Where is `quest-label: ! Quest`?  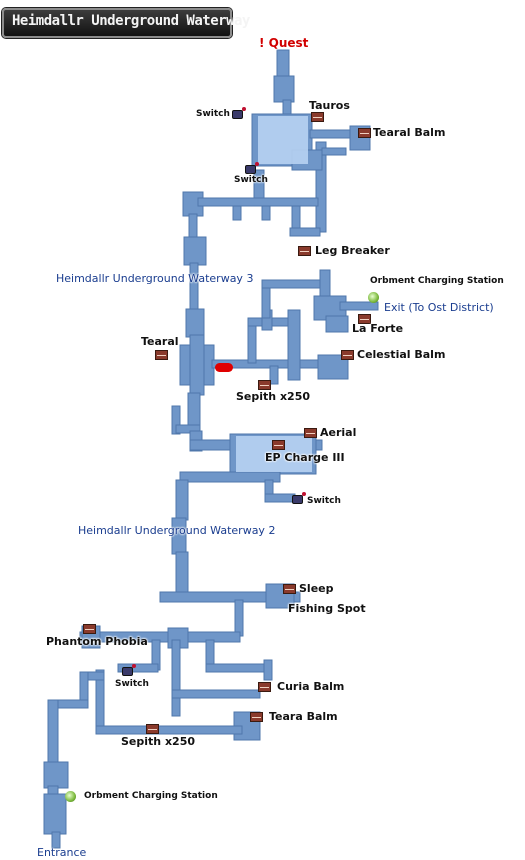
quest-label: ! Quest is located at coordinates (284, 43).